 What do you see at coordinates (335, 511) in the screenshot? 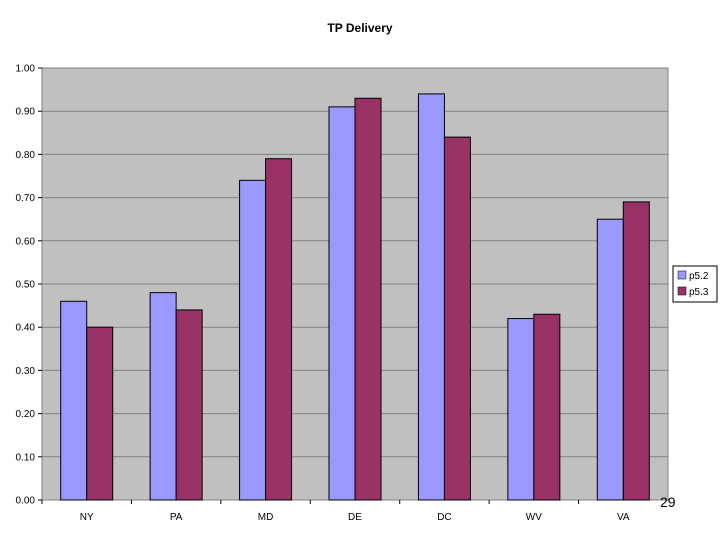
I see `x-axis-ticks: NY PA MD DE DC WV VA` at bounding box center [335, 511].